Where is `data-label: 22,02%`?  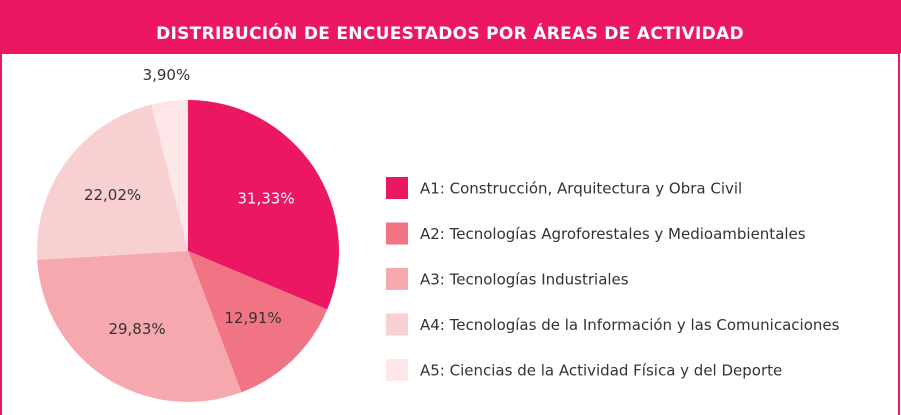
data-label: 22,02% is located at coordinates (112, 195).